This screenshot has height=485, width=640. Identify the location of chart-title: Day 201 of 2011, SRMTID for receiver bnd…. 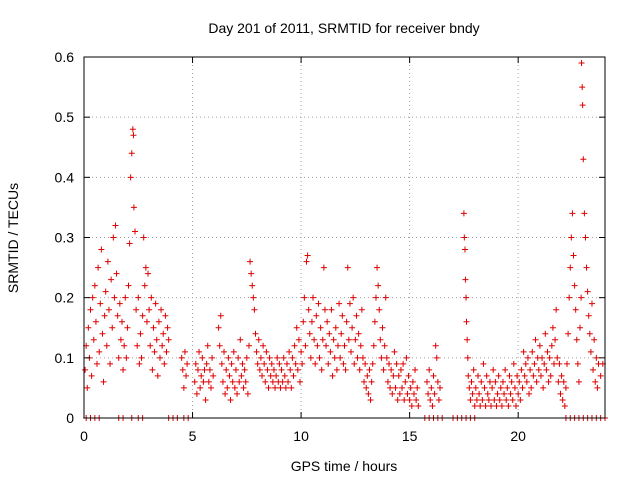
(343, 28).